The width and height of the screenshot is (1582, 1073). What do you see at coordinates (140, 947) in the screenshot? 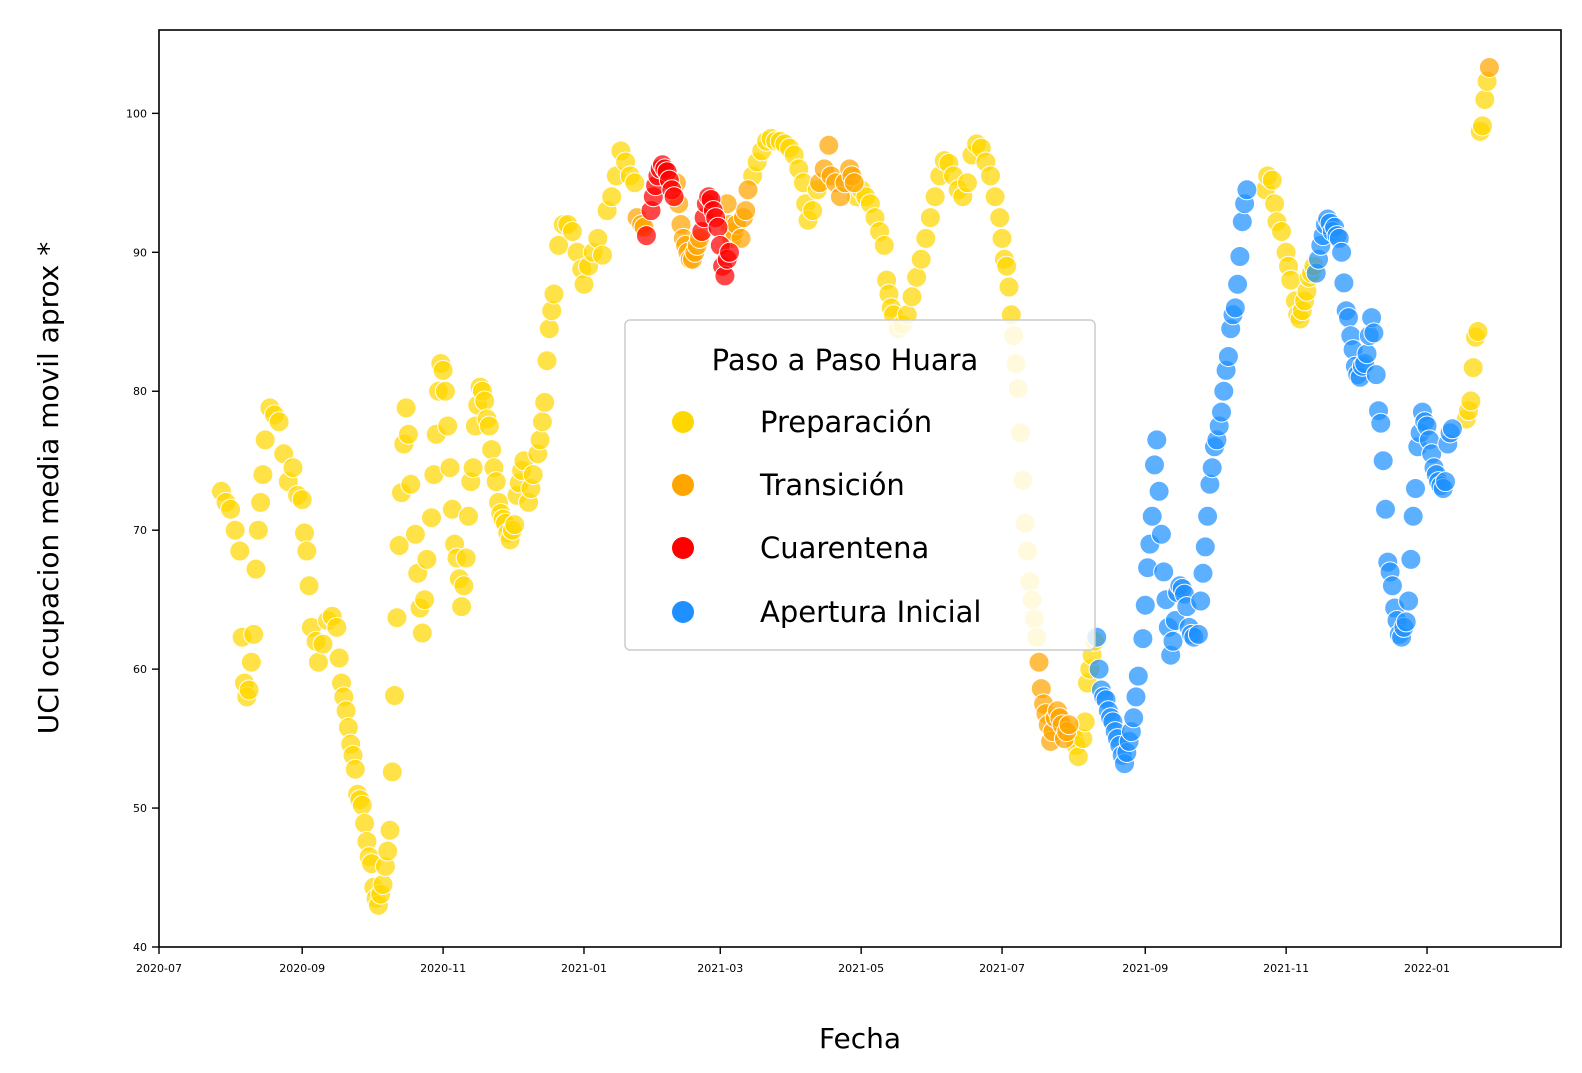
I see `y-tick-label: 40` at bounding box center [140, 947].